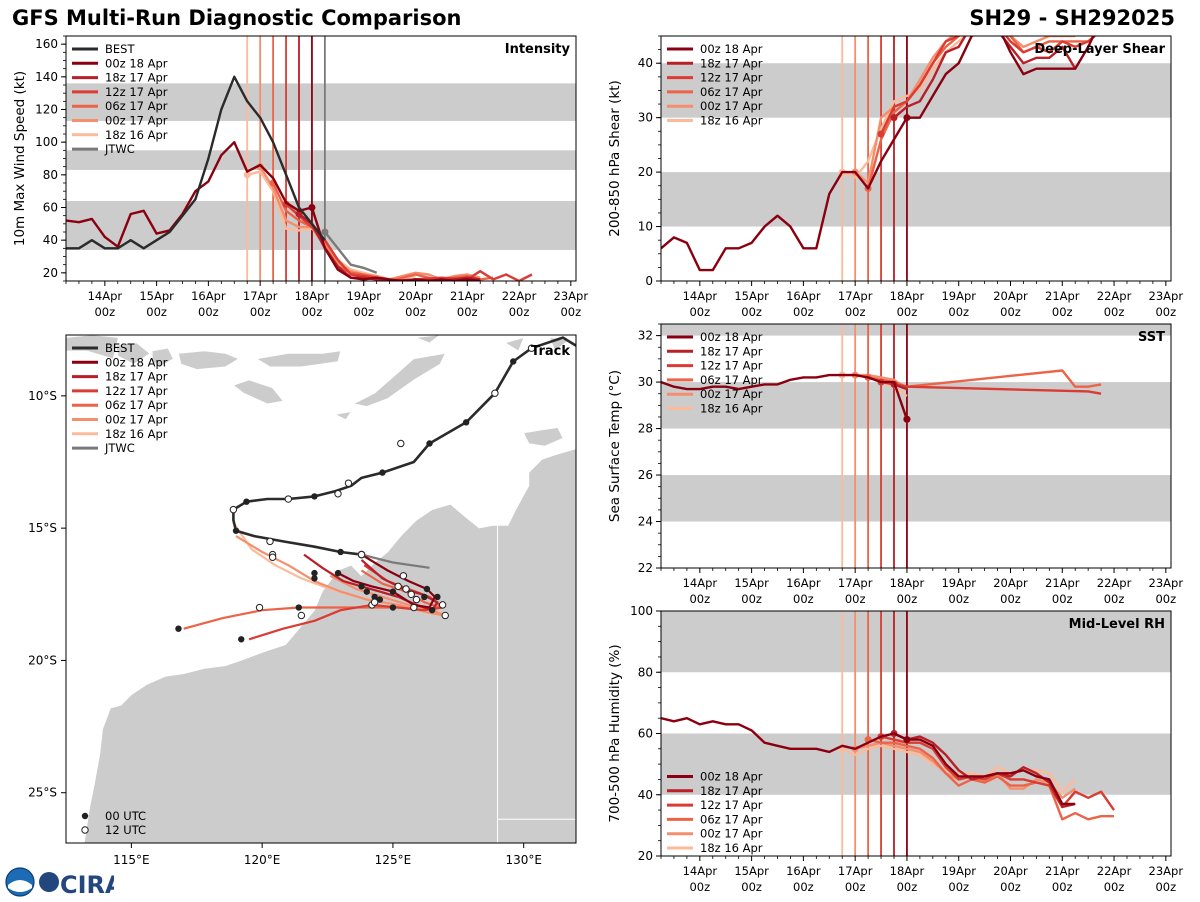 The width and height of the screenshot is (1200, 902). Describe the element at coordinates (136, 121) in the screenshot. I see `intensity-legend-label-00z-17-apr: 00z 17 Apr` at that location.